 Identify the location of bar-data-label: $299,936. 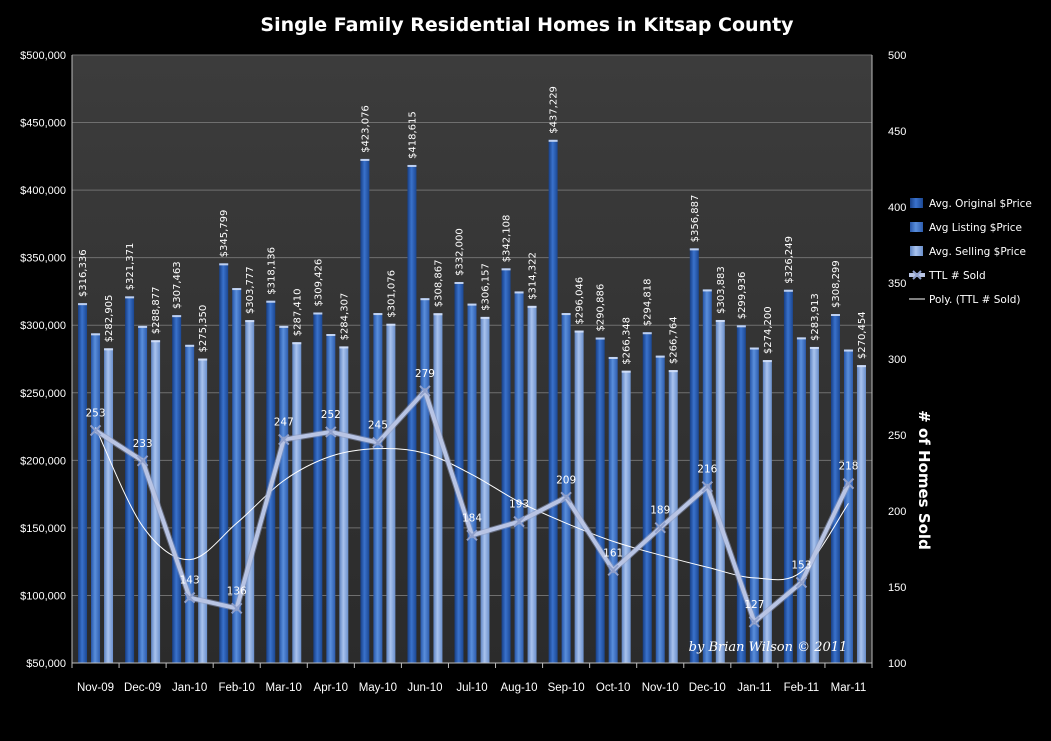
(742, 296).